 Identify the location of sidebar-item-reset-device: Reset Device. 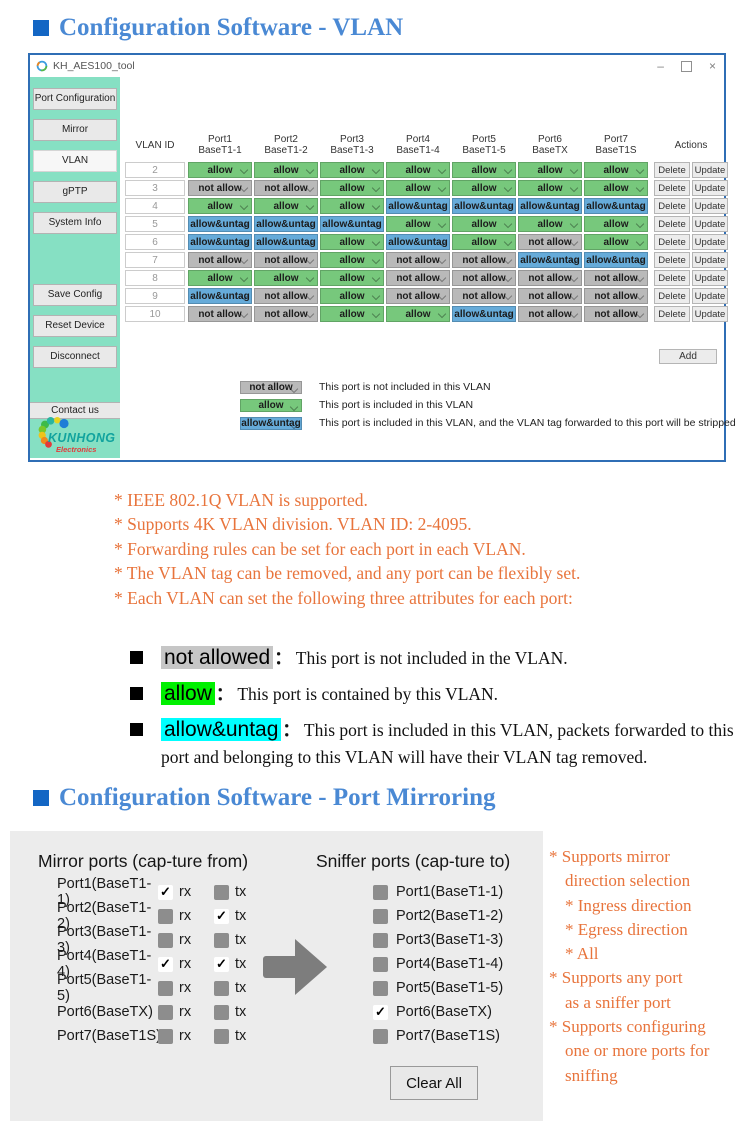
(75, 326).